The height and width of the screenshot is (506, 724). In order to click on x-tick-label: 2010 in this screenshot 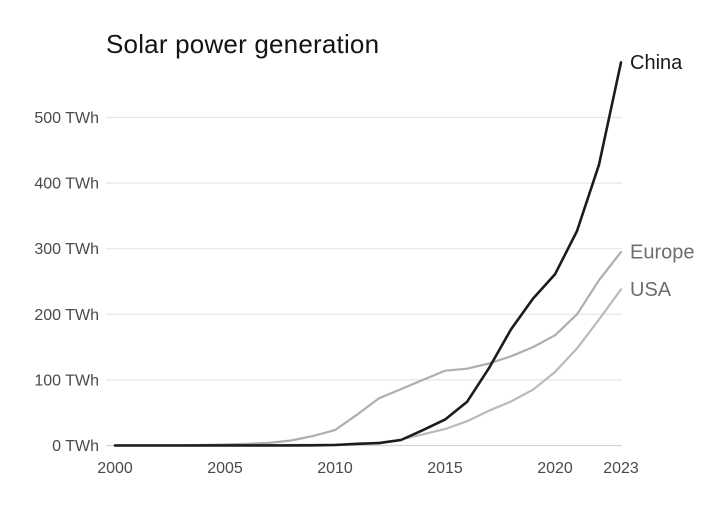, I will do `click(335, 468)`.